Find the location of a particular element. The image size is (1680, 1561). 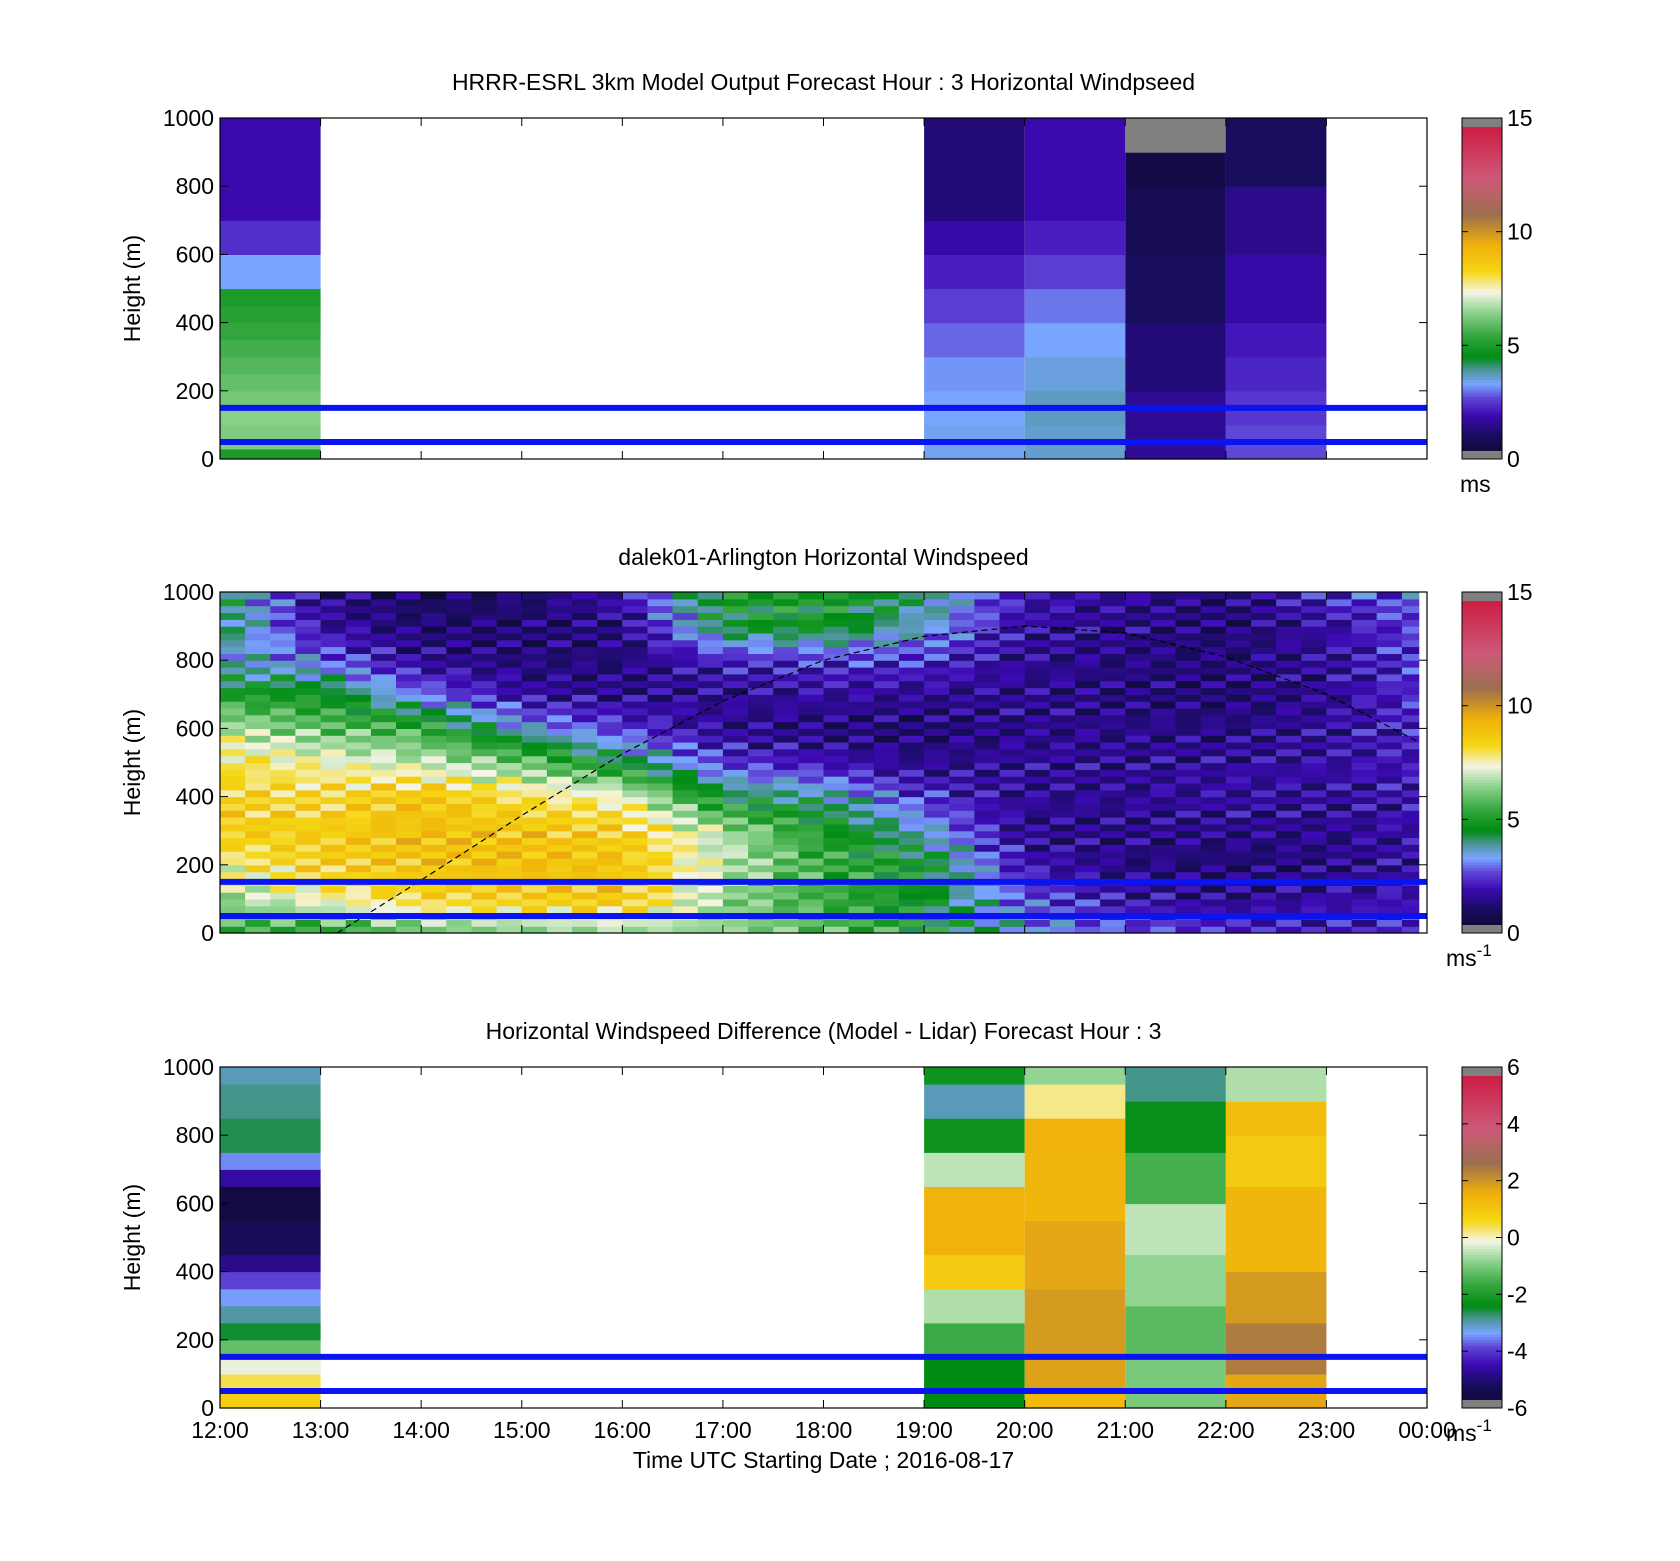

colorbar-frame is located at coordinates (1482, 288).